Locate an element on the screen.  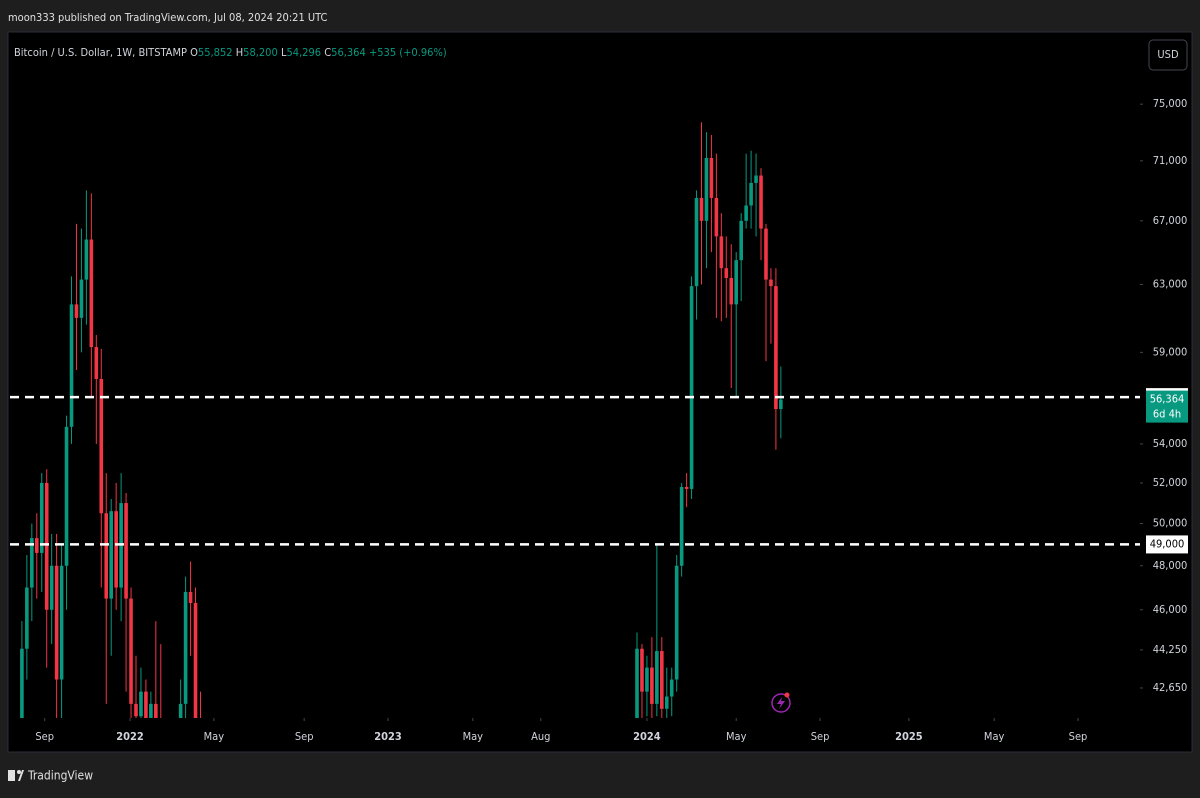
countdown: 6d 4h is located at coordinates (1167, 414).